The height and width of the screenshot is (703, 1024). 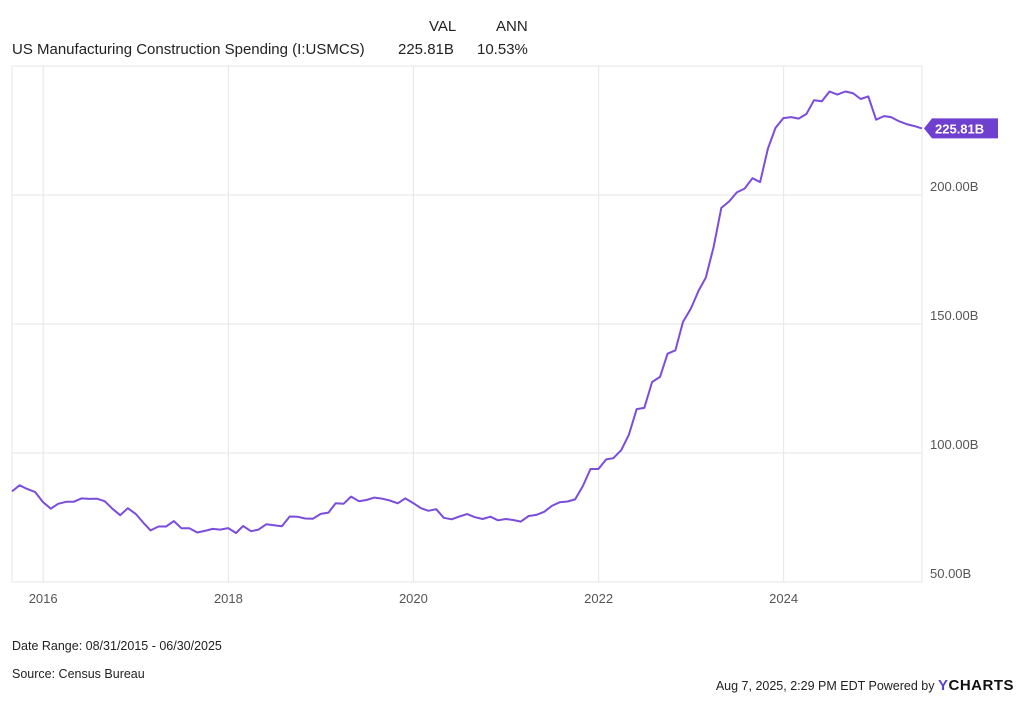 What do you see at coordinates (783, 598) in the screenshot?
I see `x-tick-label: 2024` at bounding box center [783, 598].